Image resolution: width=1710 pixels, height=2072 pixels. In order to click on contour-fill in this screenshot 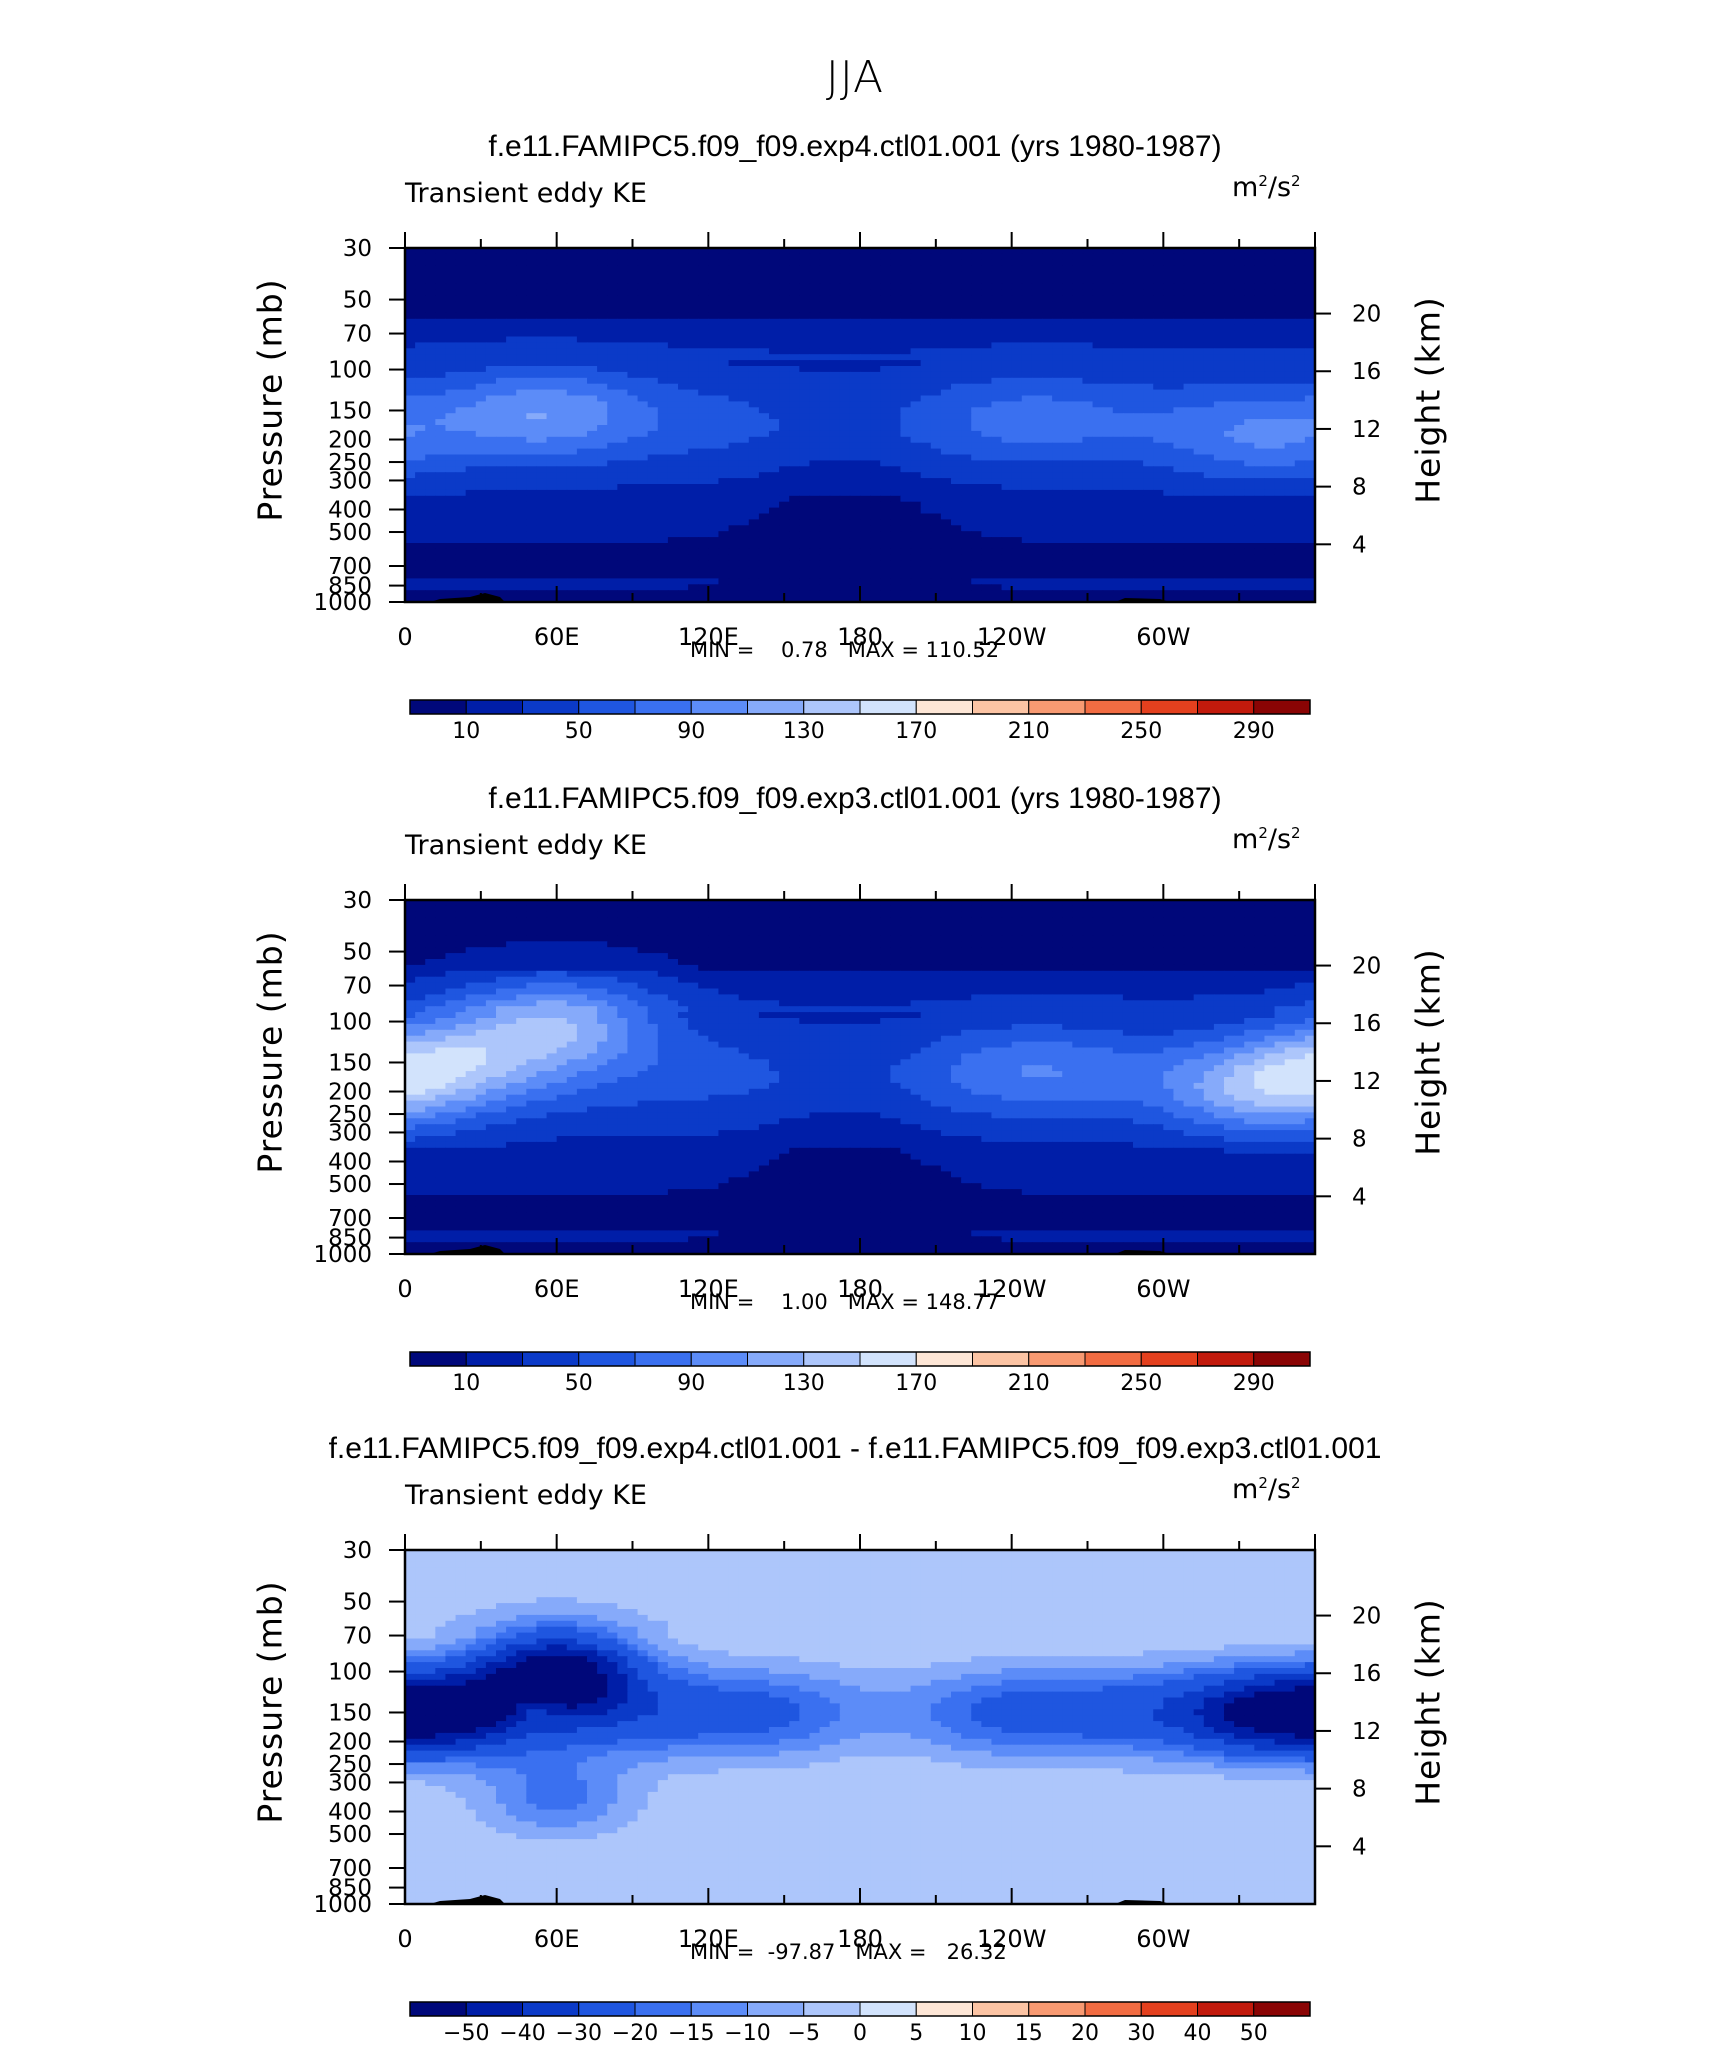, I will do `click(860, 425)`.